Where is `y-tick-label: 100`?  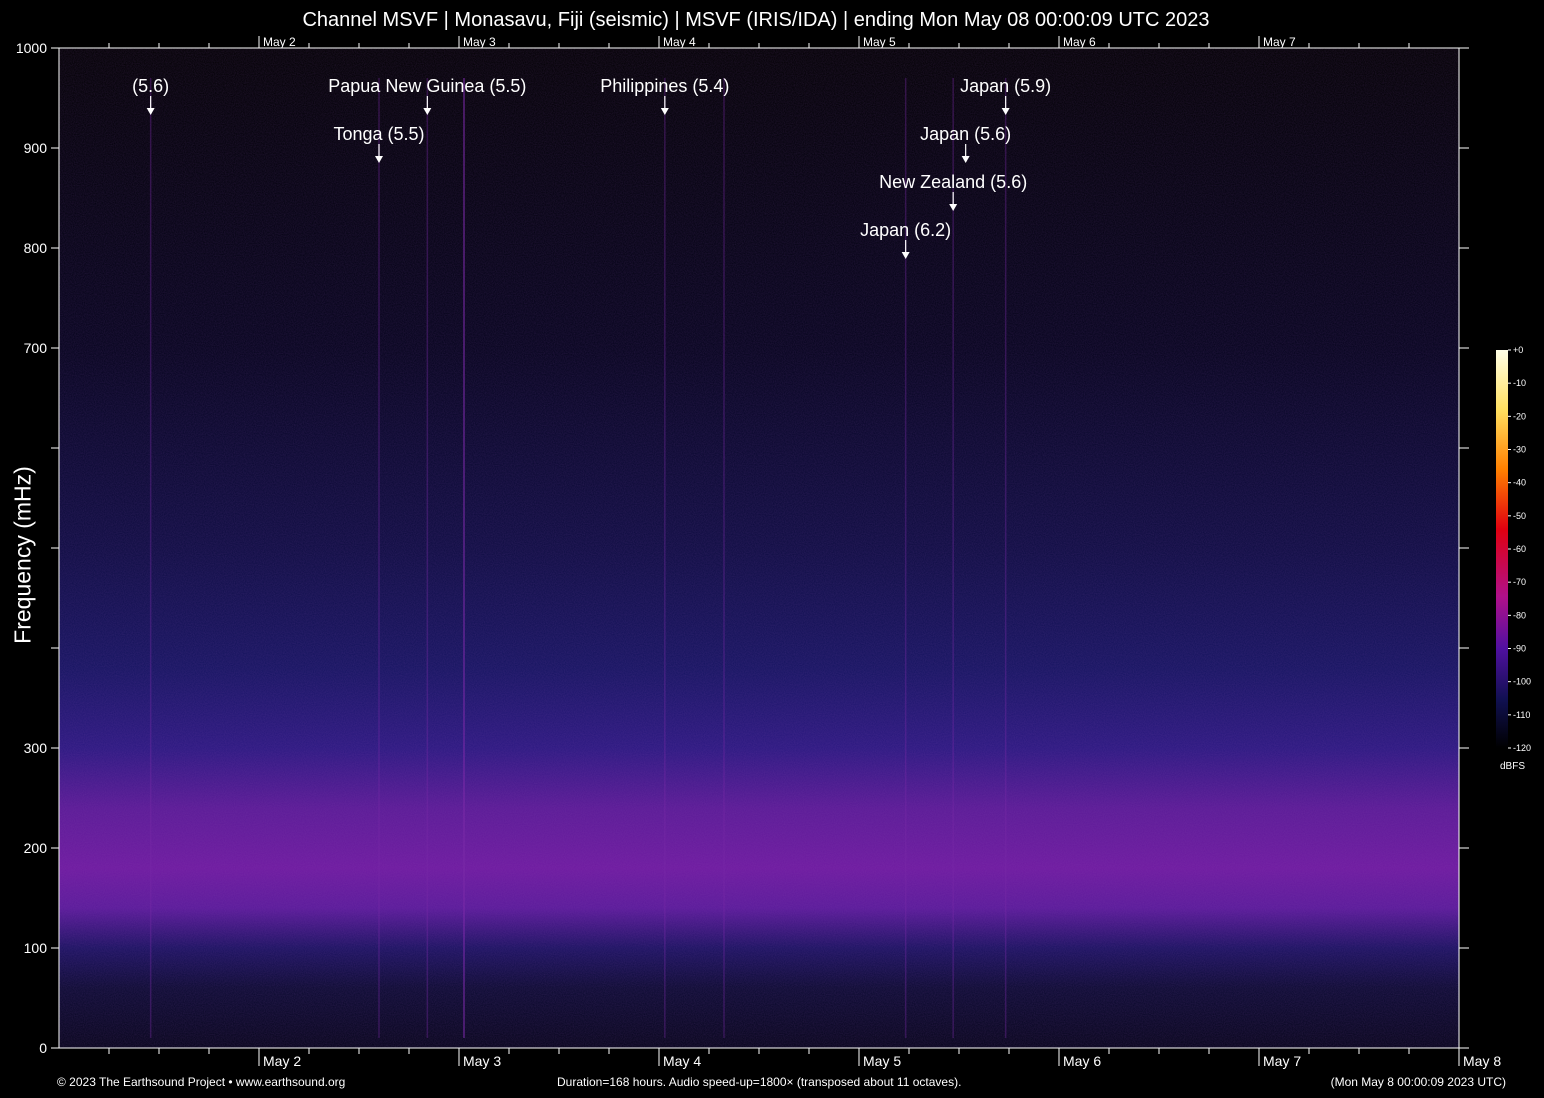 y-tick-label: 100 is located at coordinates (36, 948).